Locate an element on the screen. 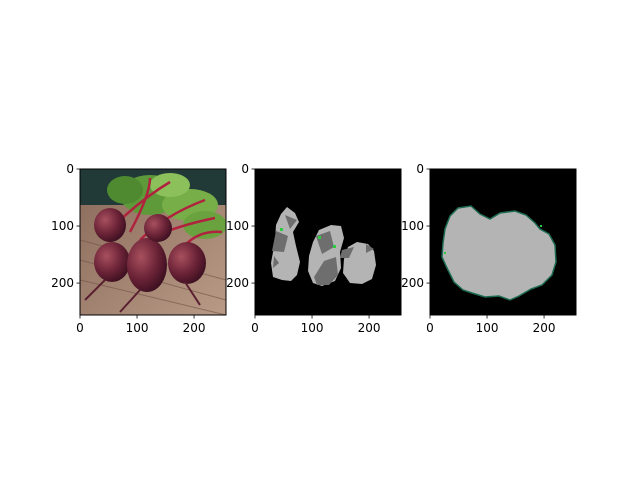 The width and height of the screenshot is (640, 480). beet-photo-panel is located at coordinates (153, 242).